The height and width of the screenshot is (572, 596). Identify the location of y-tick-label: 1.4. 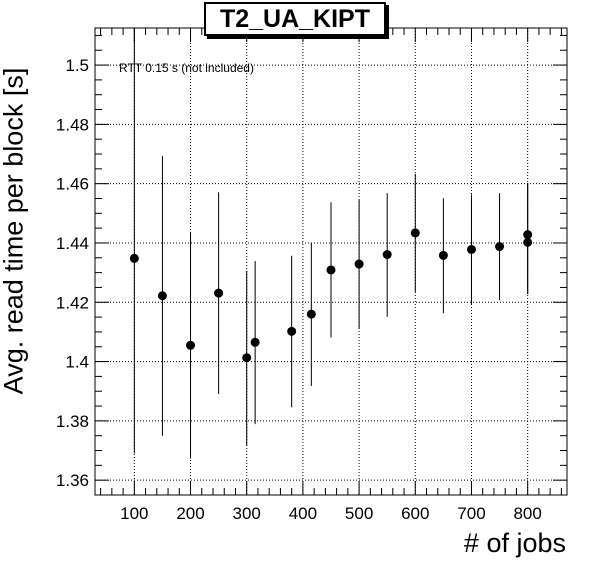
(77, 362).